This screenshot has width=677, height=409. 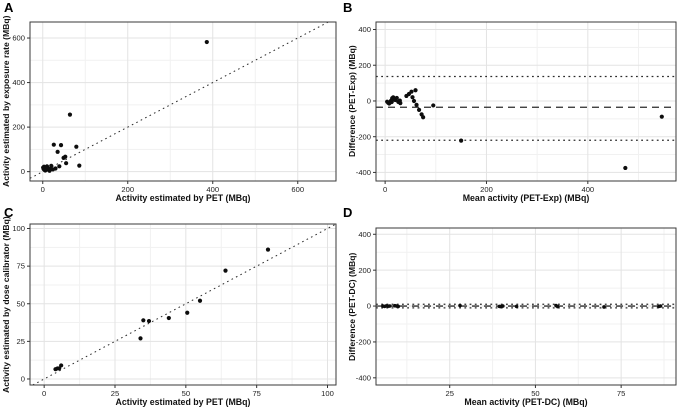 I want to click on panel-b-letter: B, so click(x=348, y=7).